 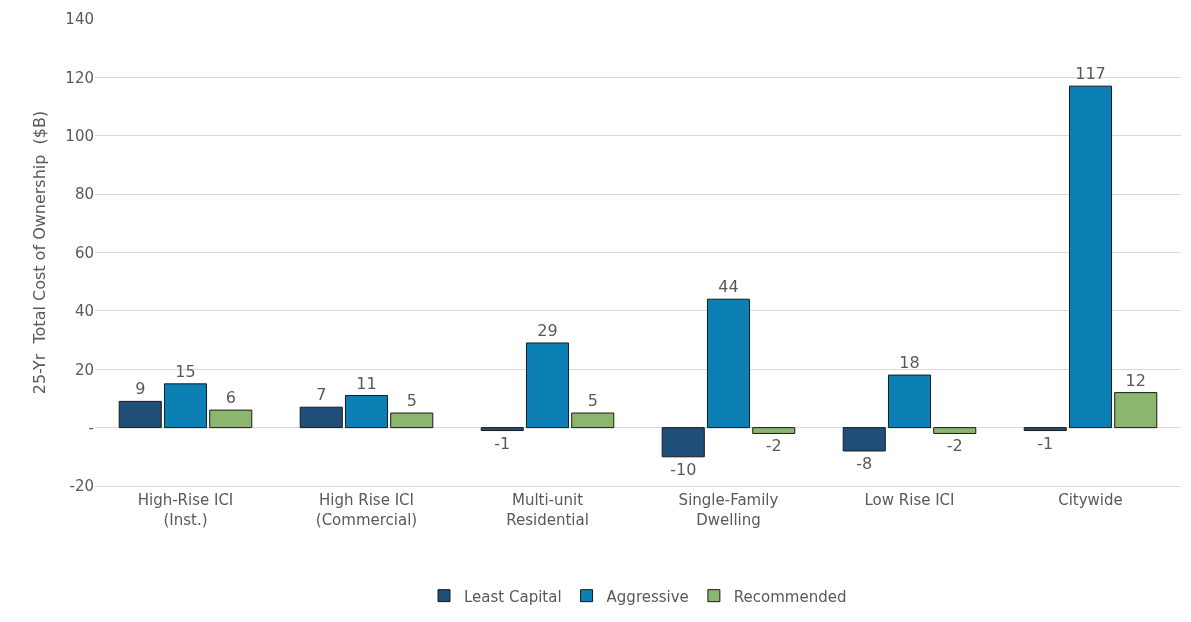 I want to click on data-label: 29, so click(x=547, y=330).